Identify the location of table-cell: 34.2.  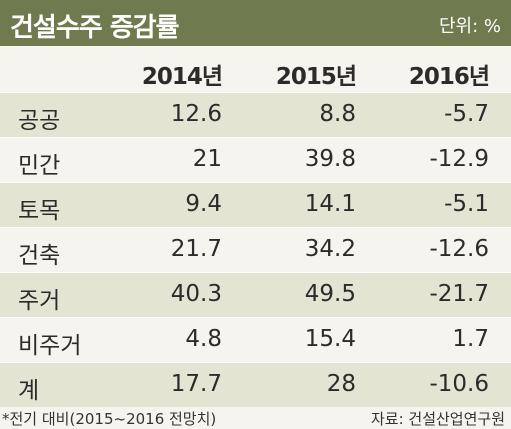
(330, 249).